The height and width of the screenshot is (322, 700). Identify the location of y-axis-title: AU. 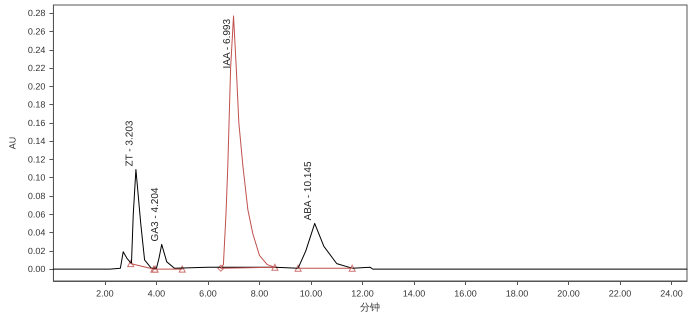
(13, 143).